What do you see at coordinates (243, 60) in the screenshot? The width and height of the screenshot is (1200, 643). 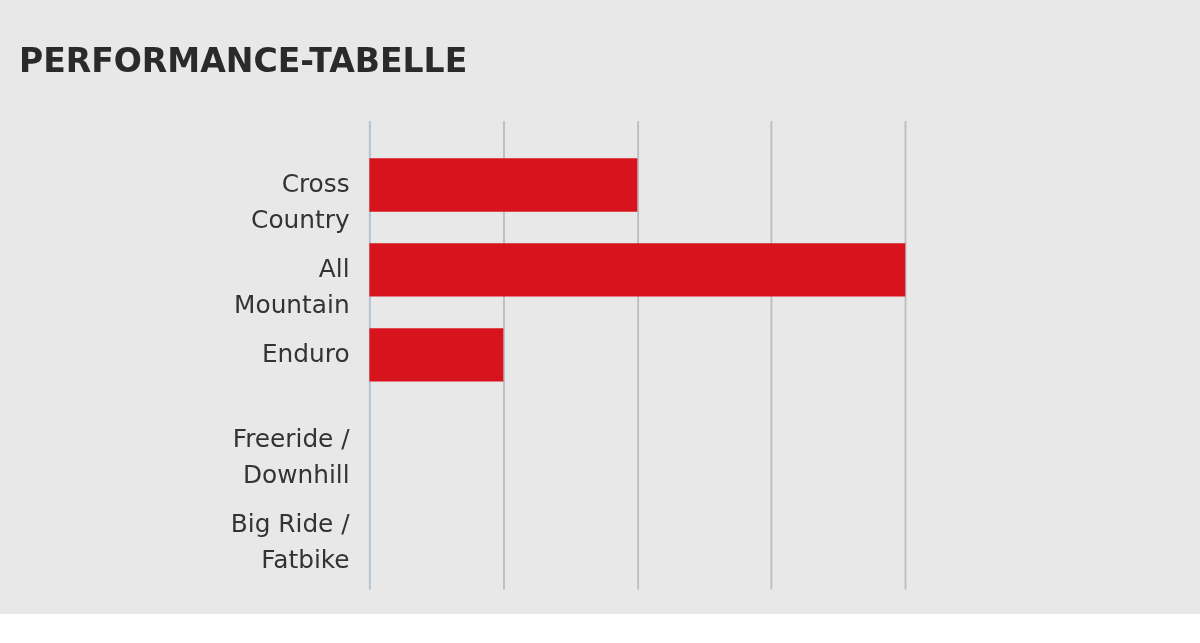 I see `chart-title: PERFORMANCE-TABELLE` at bounding box center [243, 60].